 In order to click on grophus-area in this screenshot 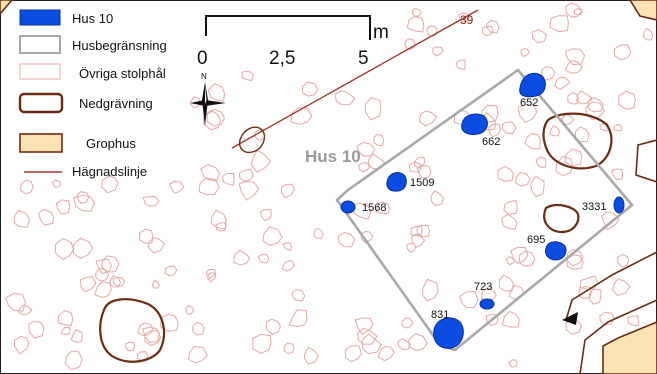, I will do `click(629, 347)`.